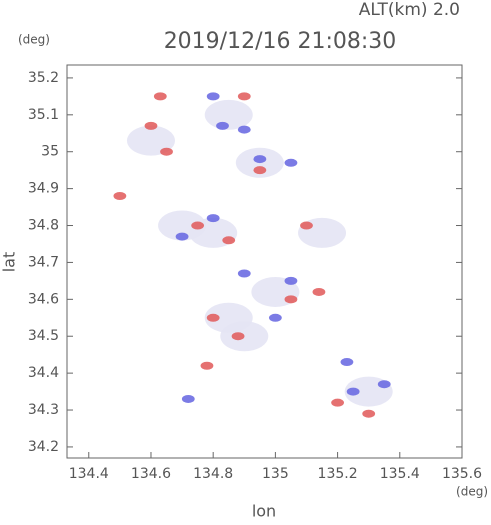 The height and width of the screenshot is (525, 491). What do you see at coordinates (50, 152) in the screenshot?
I see `y-tick-label: 35` at bounding box center [50, 152].